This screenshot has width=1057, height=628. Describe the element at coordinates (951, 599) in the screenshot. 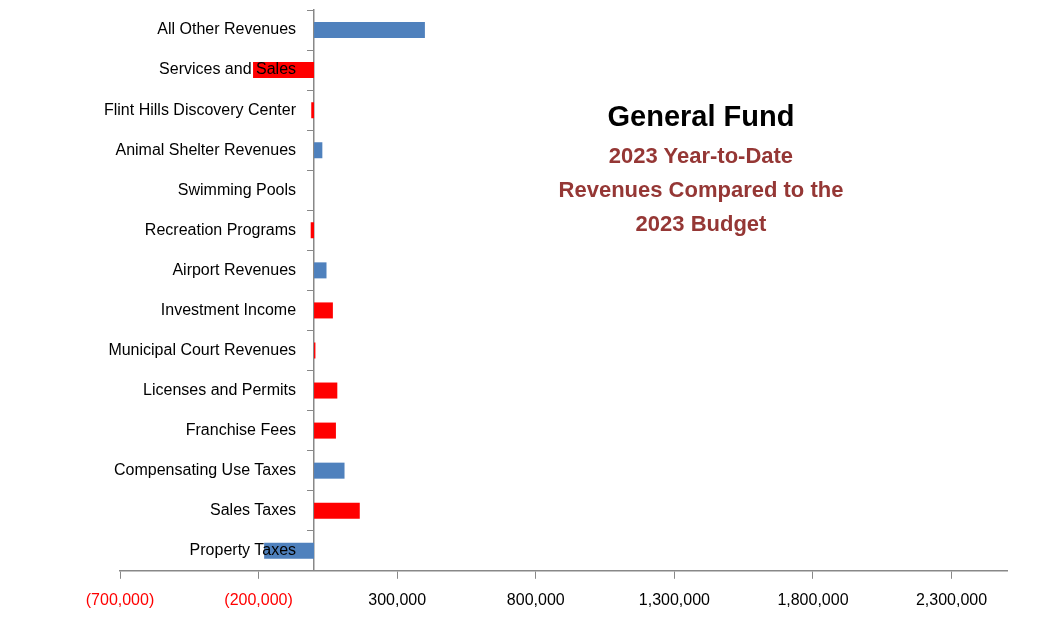

I see `x-tick-label: 2,300,000` at that location.